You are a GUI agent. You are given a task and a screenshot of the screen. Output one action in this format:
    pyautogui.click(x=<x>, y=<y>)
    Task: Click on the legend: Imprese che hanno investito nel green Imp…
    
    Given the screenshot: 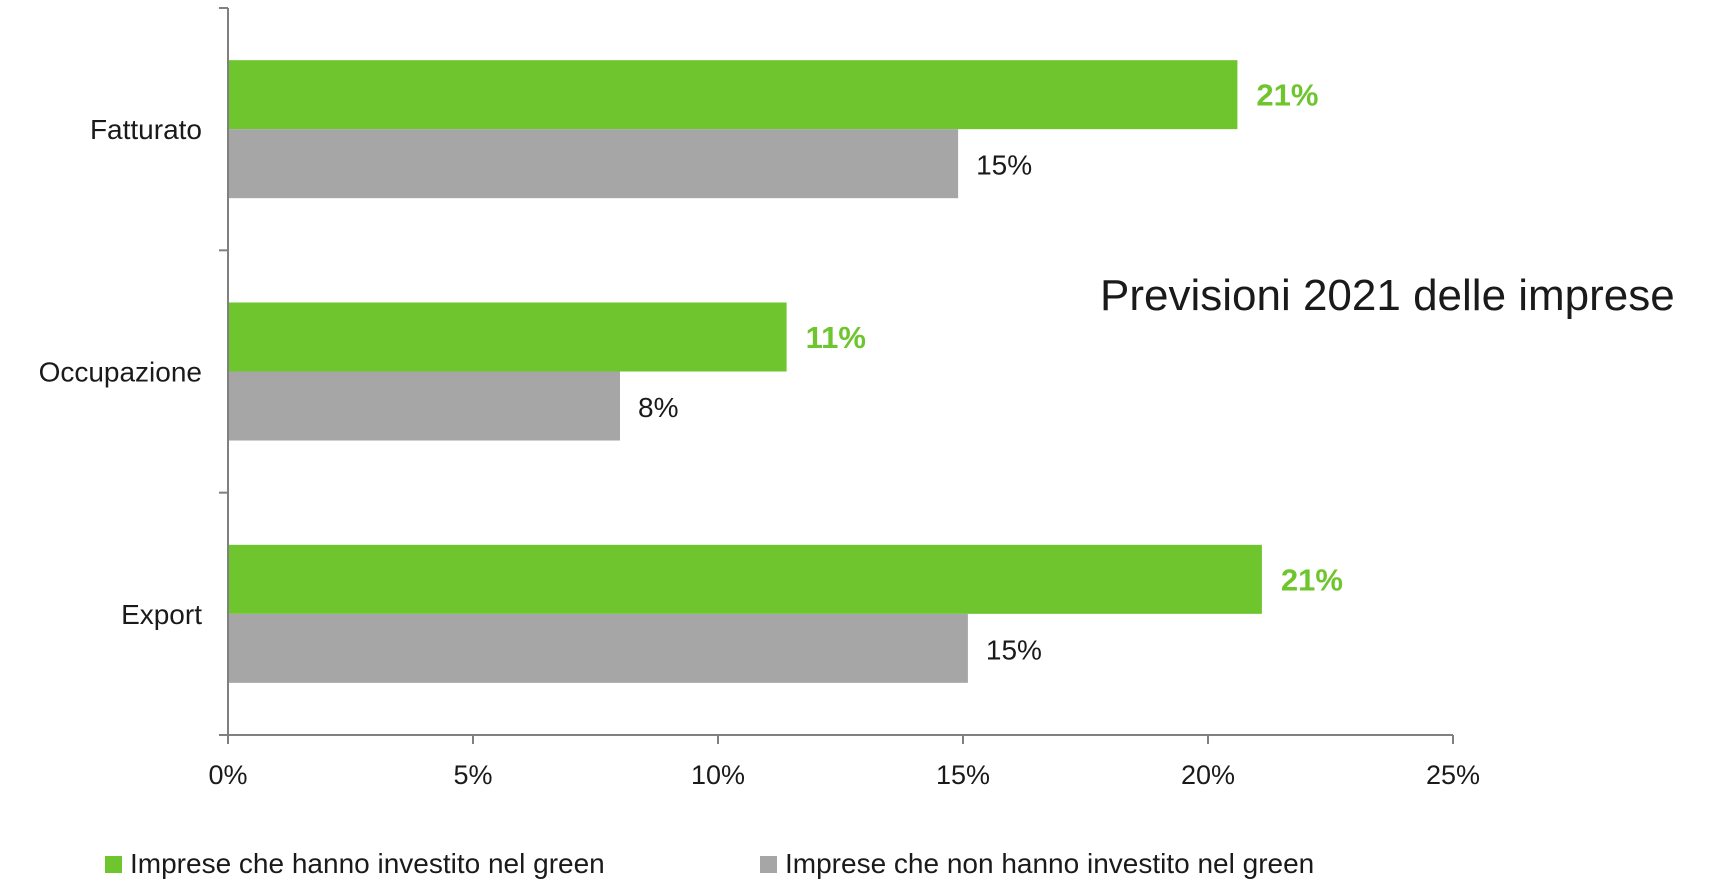 What is the action you would take?
    pyautogui.click(x=709, y=863)
    